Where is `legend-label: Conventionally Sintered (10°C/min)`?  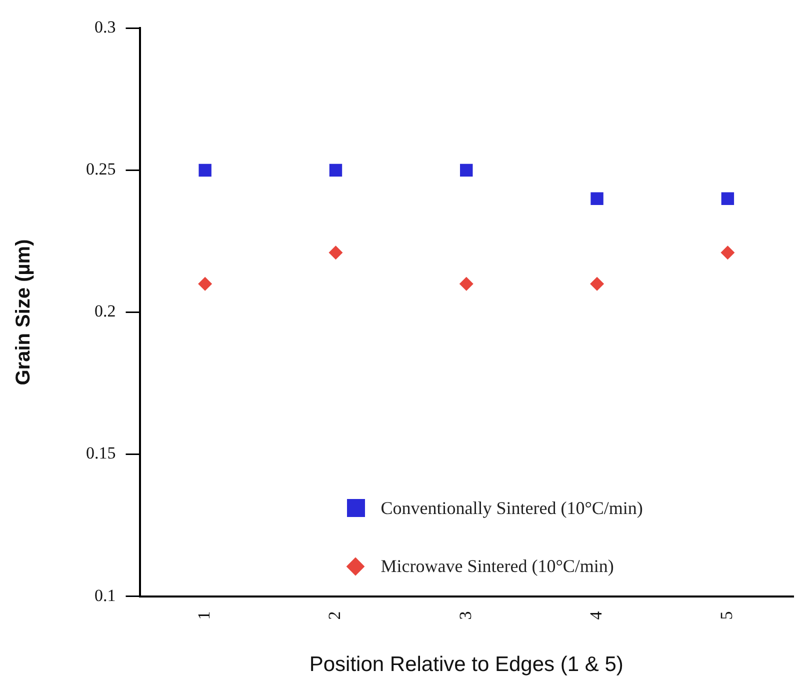
legend-label: Conventionally Sintered (10°C/min) is located at coordinates (511, 508).